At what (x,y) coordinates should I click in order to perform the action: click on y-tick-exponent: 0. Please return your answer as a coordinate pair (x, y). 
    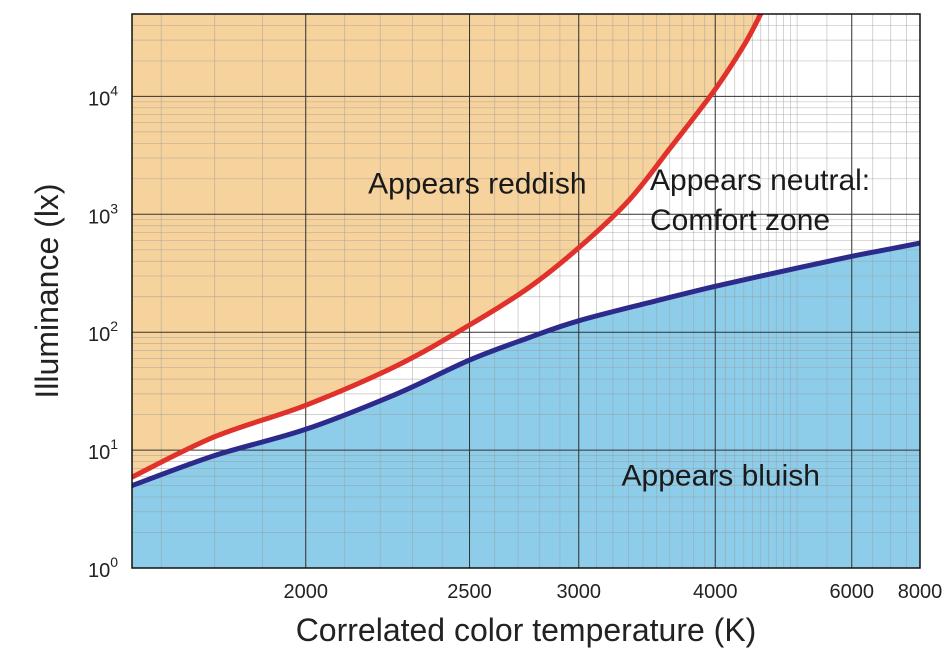
    Looking at the image, I should click on (114, 562).